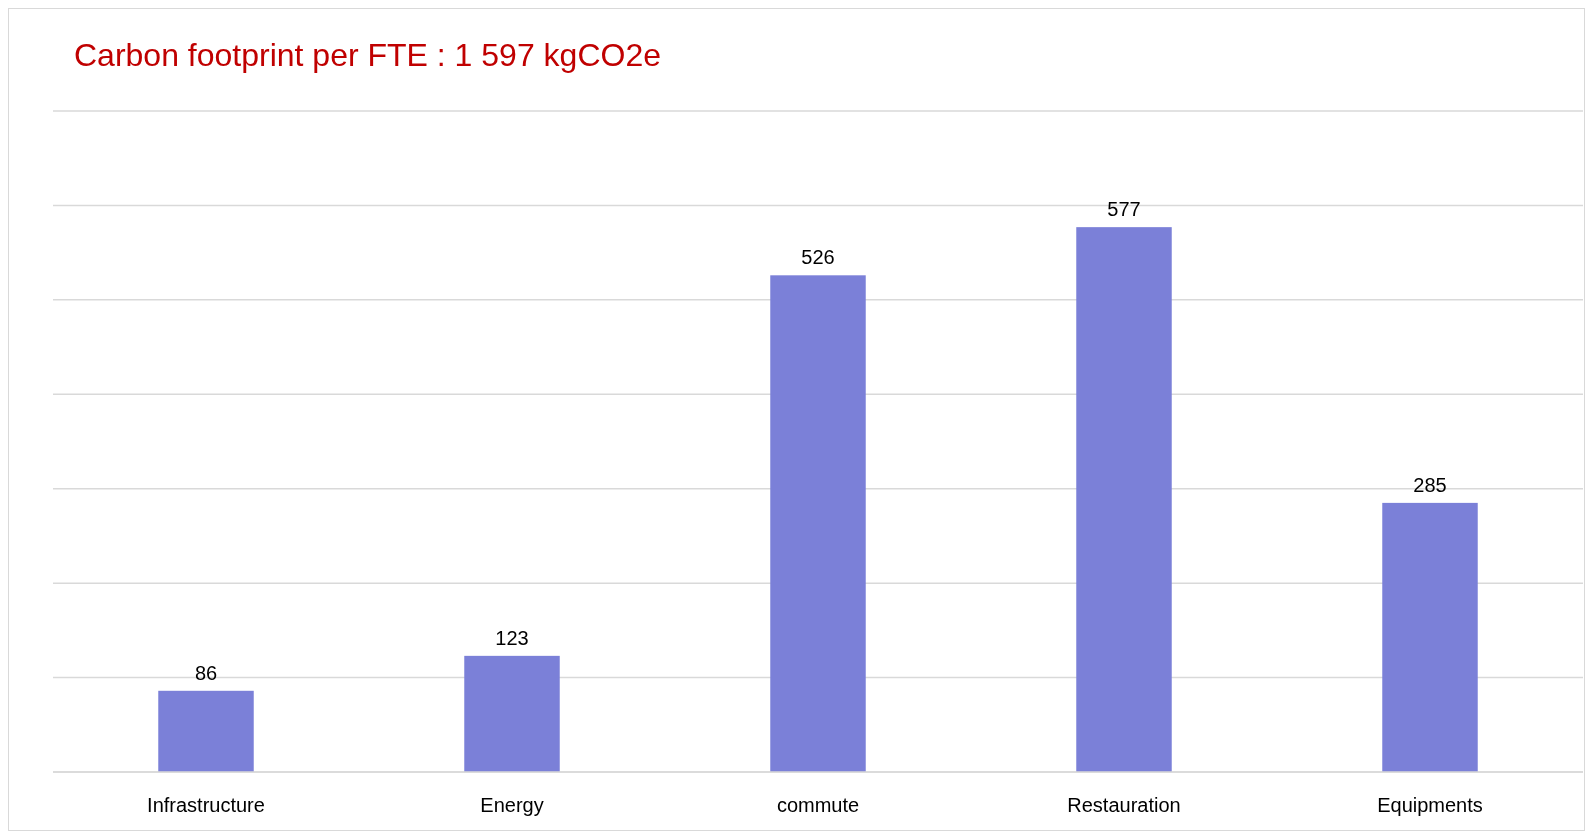 The width and height of the screenshot is (1593, 839). What do you see at coordinates (206, 805) in the screenshot?
I see `x-tick-label: Infrastructure` at bounding box center [206, 805].